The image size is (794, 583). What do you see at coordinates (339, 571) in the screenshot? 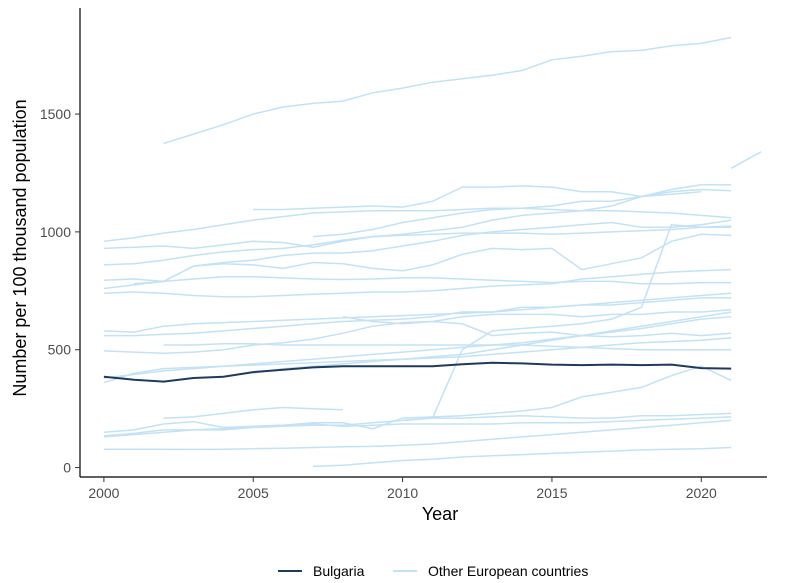
I see `legend-label-bulgaria: Bulgaria` at bounding box center [339, 571].